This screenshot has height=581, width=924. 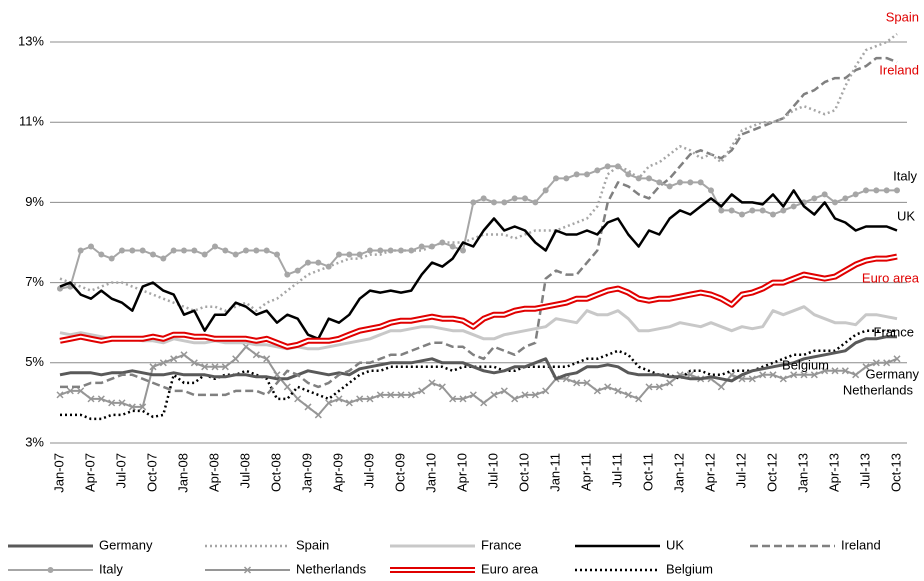 I want to click on x-tick-label: Apr-11, so click(x=585, y=472).